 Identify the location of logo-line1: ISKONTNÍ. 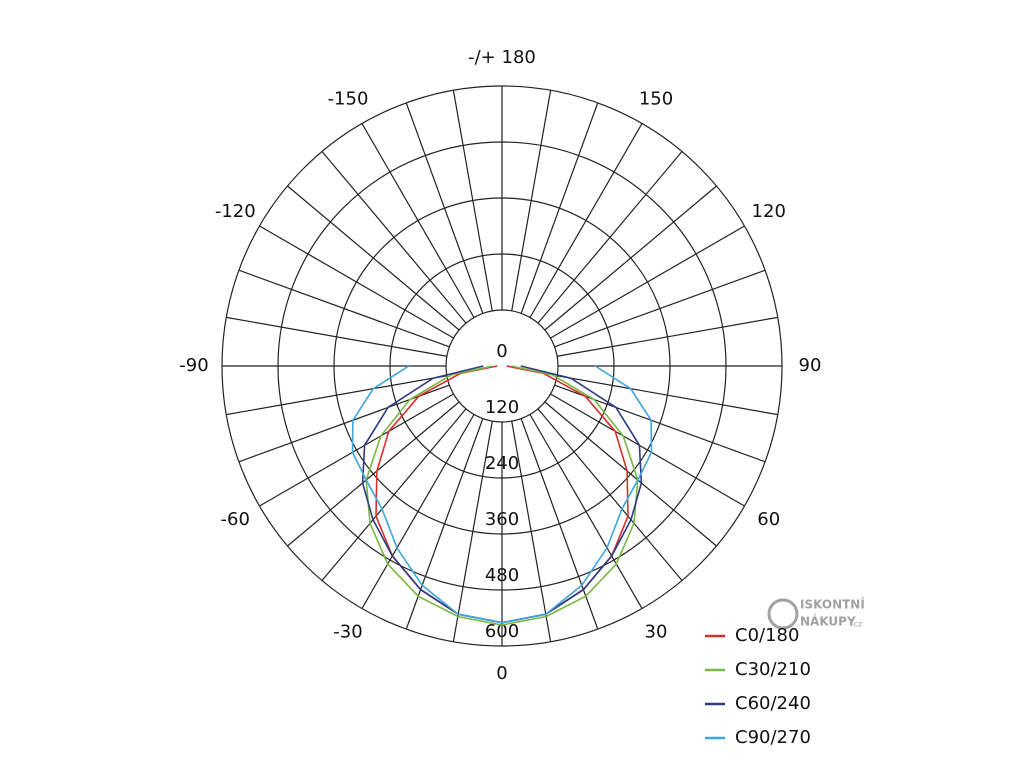
(832, 604).